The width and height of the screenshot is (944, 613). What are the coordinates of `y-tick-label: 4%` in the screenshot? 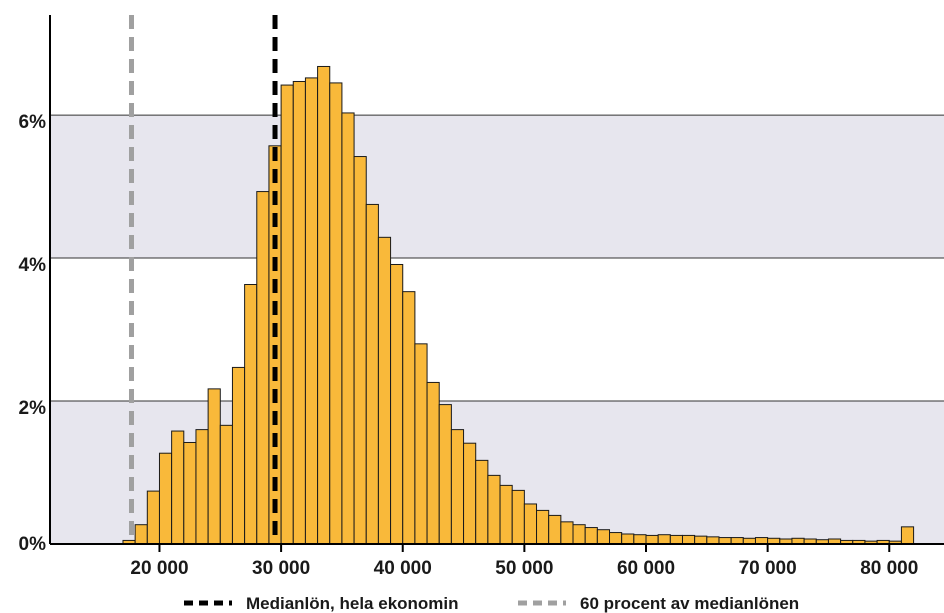 It's located at (33, 265).